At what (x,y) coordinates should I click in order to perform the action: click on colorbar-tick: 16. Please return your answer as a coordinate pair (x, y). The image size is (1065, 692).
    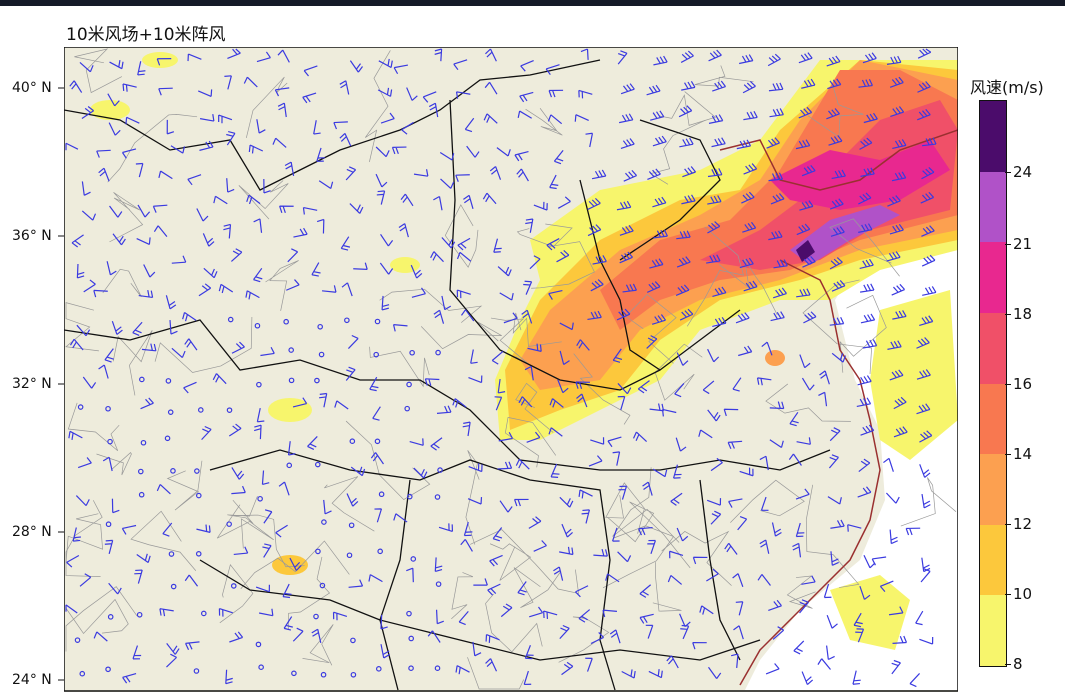
    Looking at the image, I should click on (1018, 384).